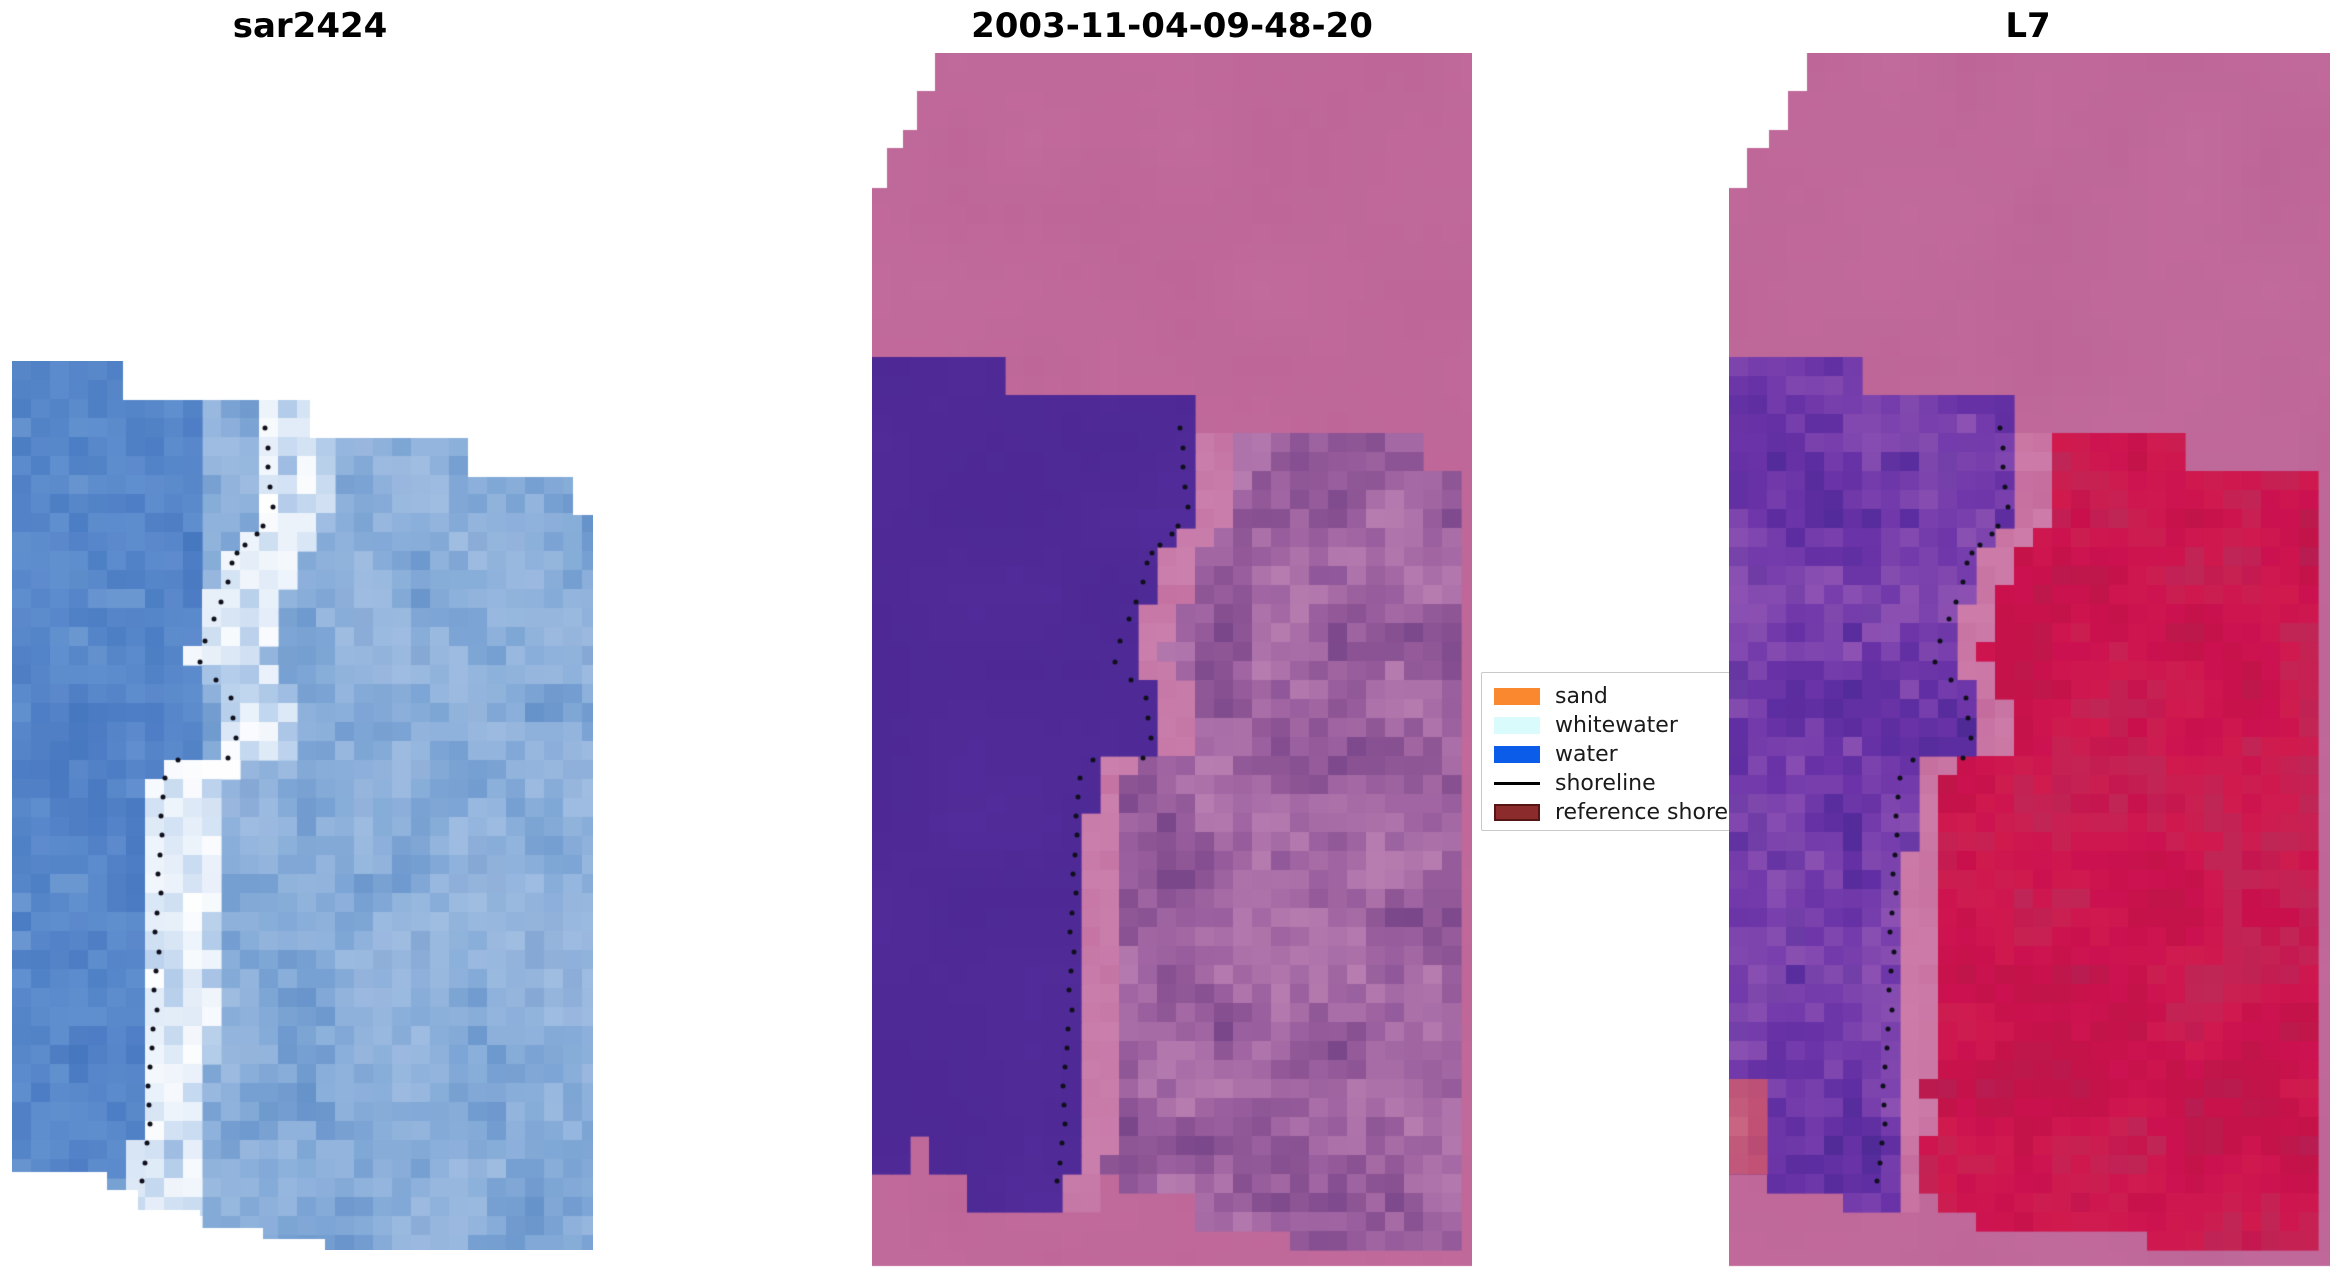 The width and height of the screenshot is (2343, 1283). Describe the element at coordinates (1517, 754) in the screenshot. I see `water-swatch-icon` at that location.